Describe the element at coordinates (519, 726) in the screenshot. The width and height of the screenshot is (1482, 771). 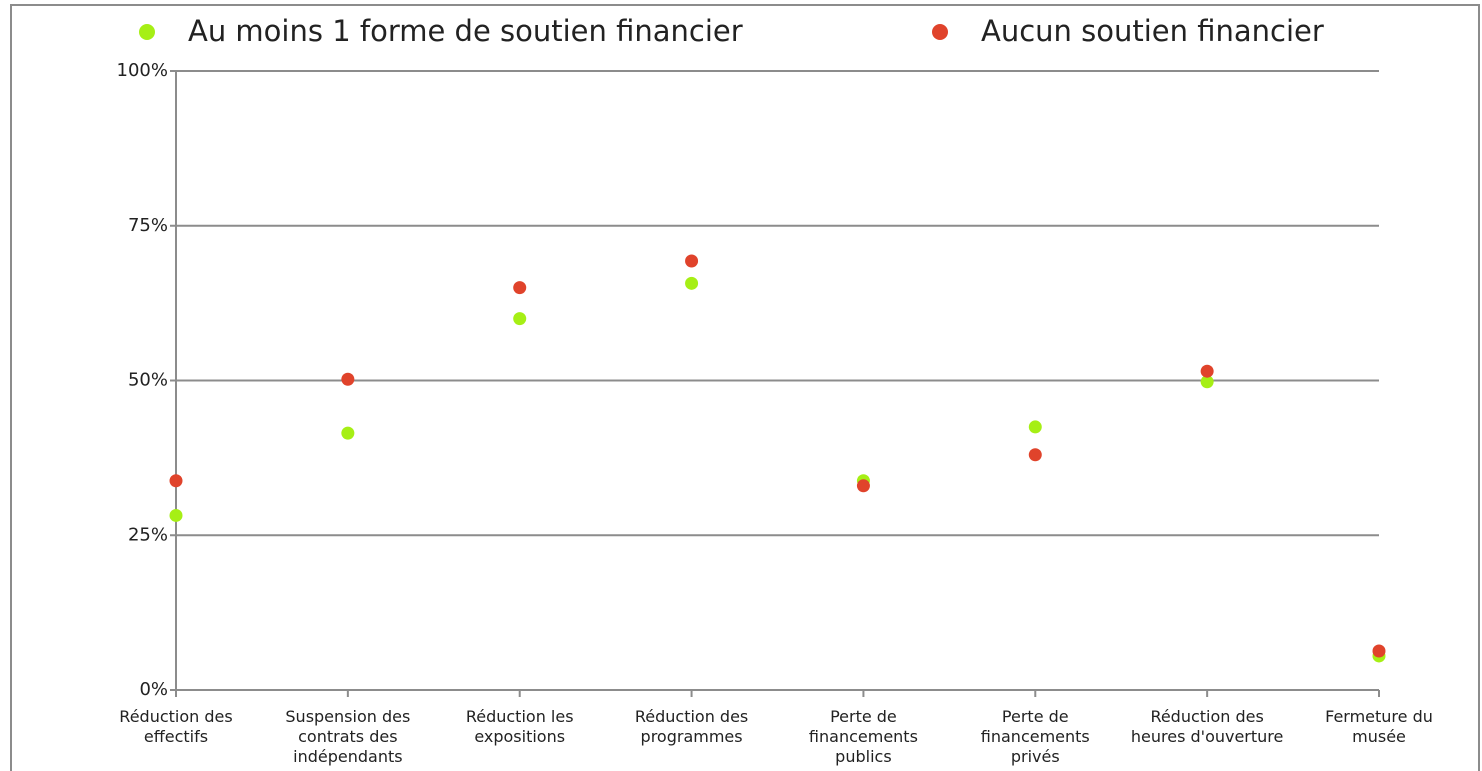
I see `x-tick-label: Réduction les expositions` at that location.